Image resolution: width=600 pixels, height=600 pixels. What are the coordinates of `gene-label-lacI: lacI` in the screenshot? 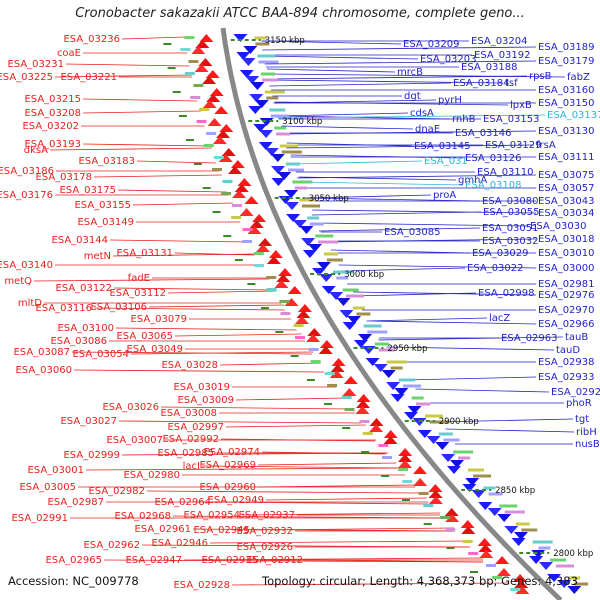 It's located at (191, 466).